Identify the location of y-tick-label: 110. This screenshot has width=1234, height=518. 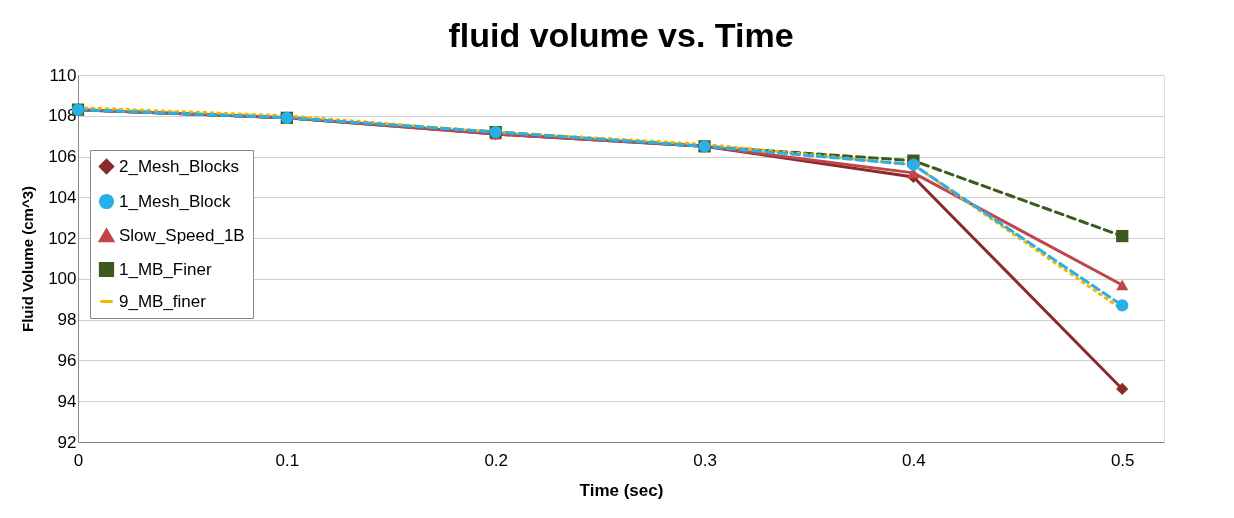
(63, 75).